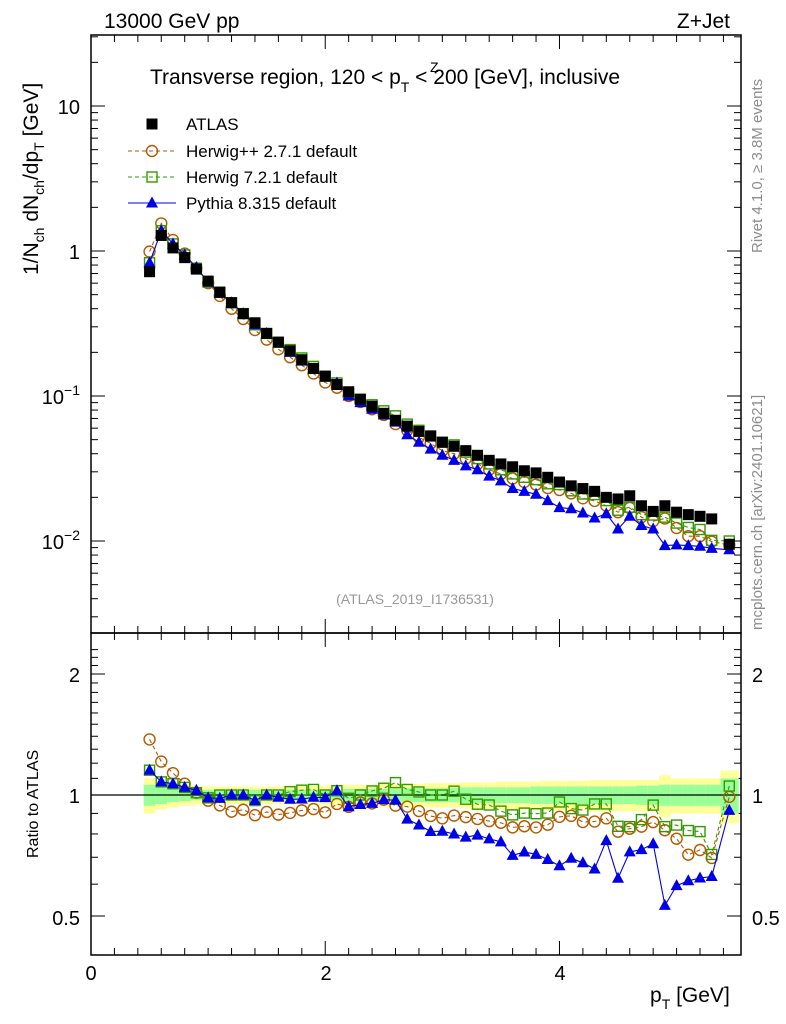  What do you see at coordinates (61, 395) in the screenshot?
I see `y-tick-label: 10−1` at bounding box center [61, 395].